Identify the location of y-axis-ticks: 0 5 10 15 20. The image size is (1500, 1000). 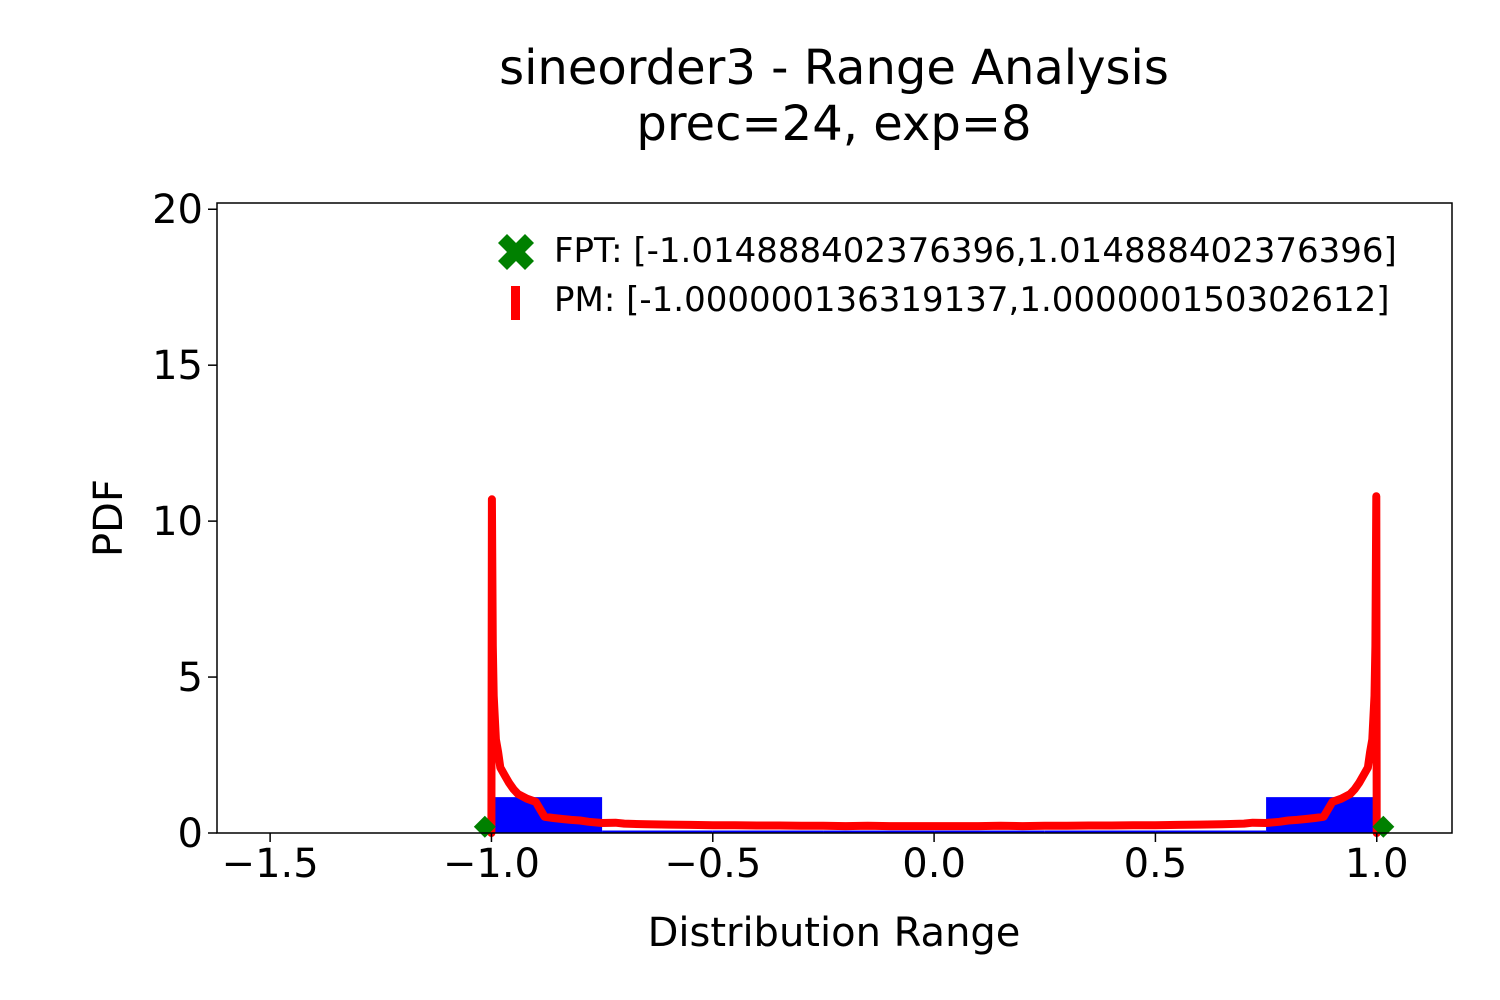
(184, 522).